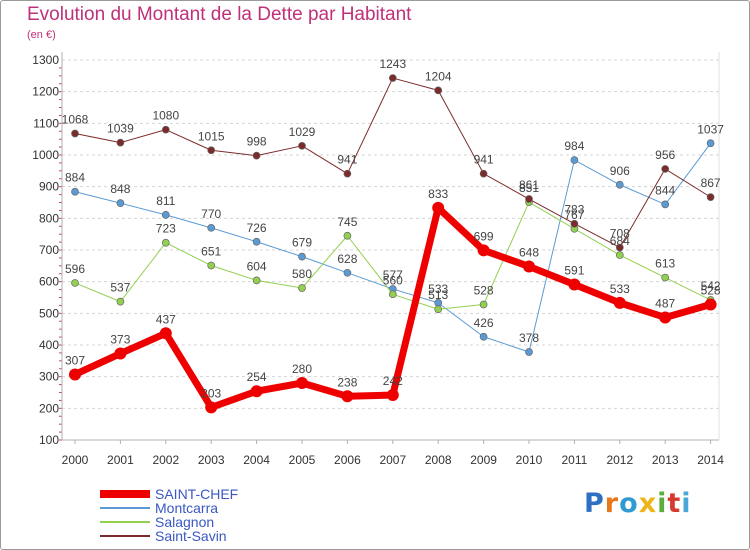 Image resolution: width=750 pixels, height=550 pixels. What do you see at coordinates (165, 116) in the screenshot?
I see `data-label: 1080` at bounding box center [165, 116].